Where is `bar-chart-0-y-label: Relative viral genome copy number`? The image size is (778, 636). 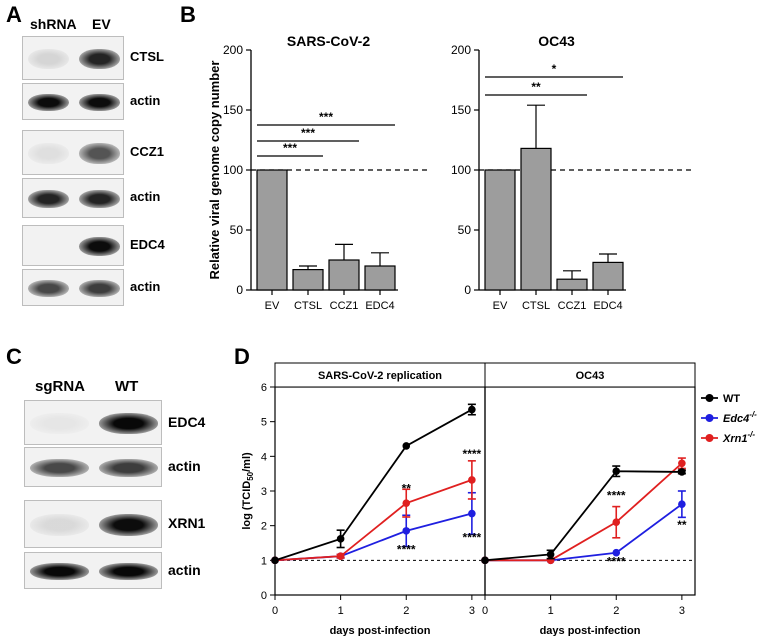 bar-chart-0-y-label: Relative viral genome copy number is located at coordinates (214, 170).